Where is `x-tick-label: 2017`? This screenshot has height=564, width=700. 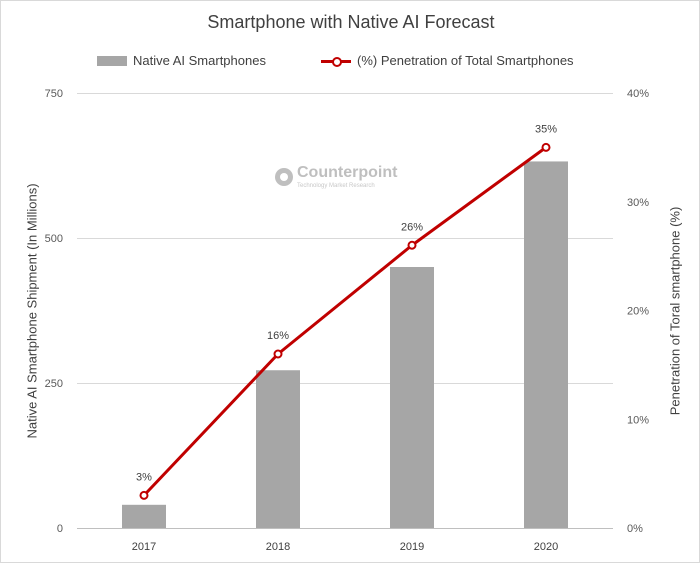 x-tick-label: 2017 is located at coordinates (144, 547).